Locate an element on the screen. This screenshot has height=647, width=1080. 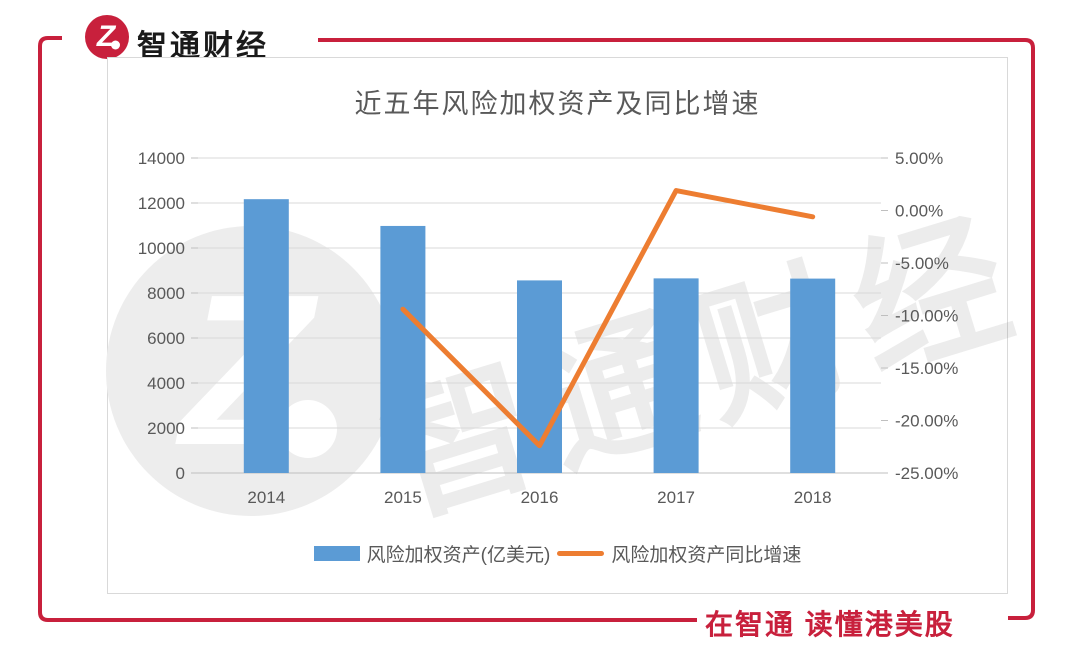
x-axis-label: 2014 is located at coordinates (266, 497).